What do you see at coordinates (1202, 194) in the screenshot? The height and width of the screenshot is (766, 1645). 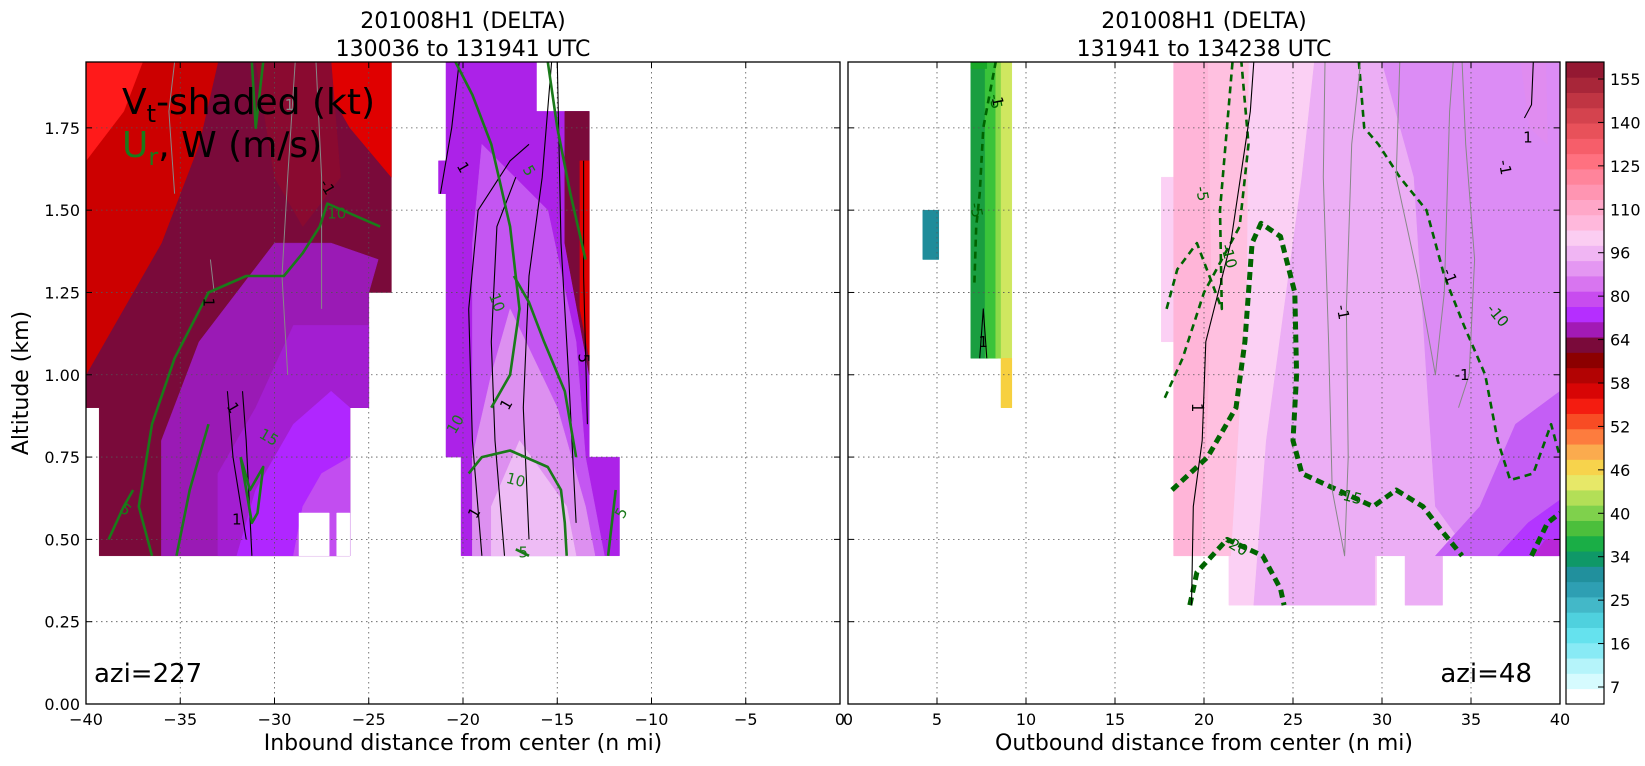 I see `right-contour-label-0: -5` at bounding box center [1202, 194].